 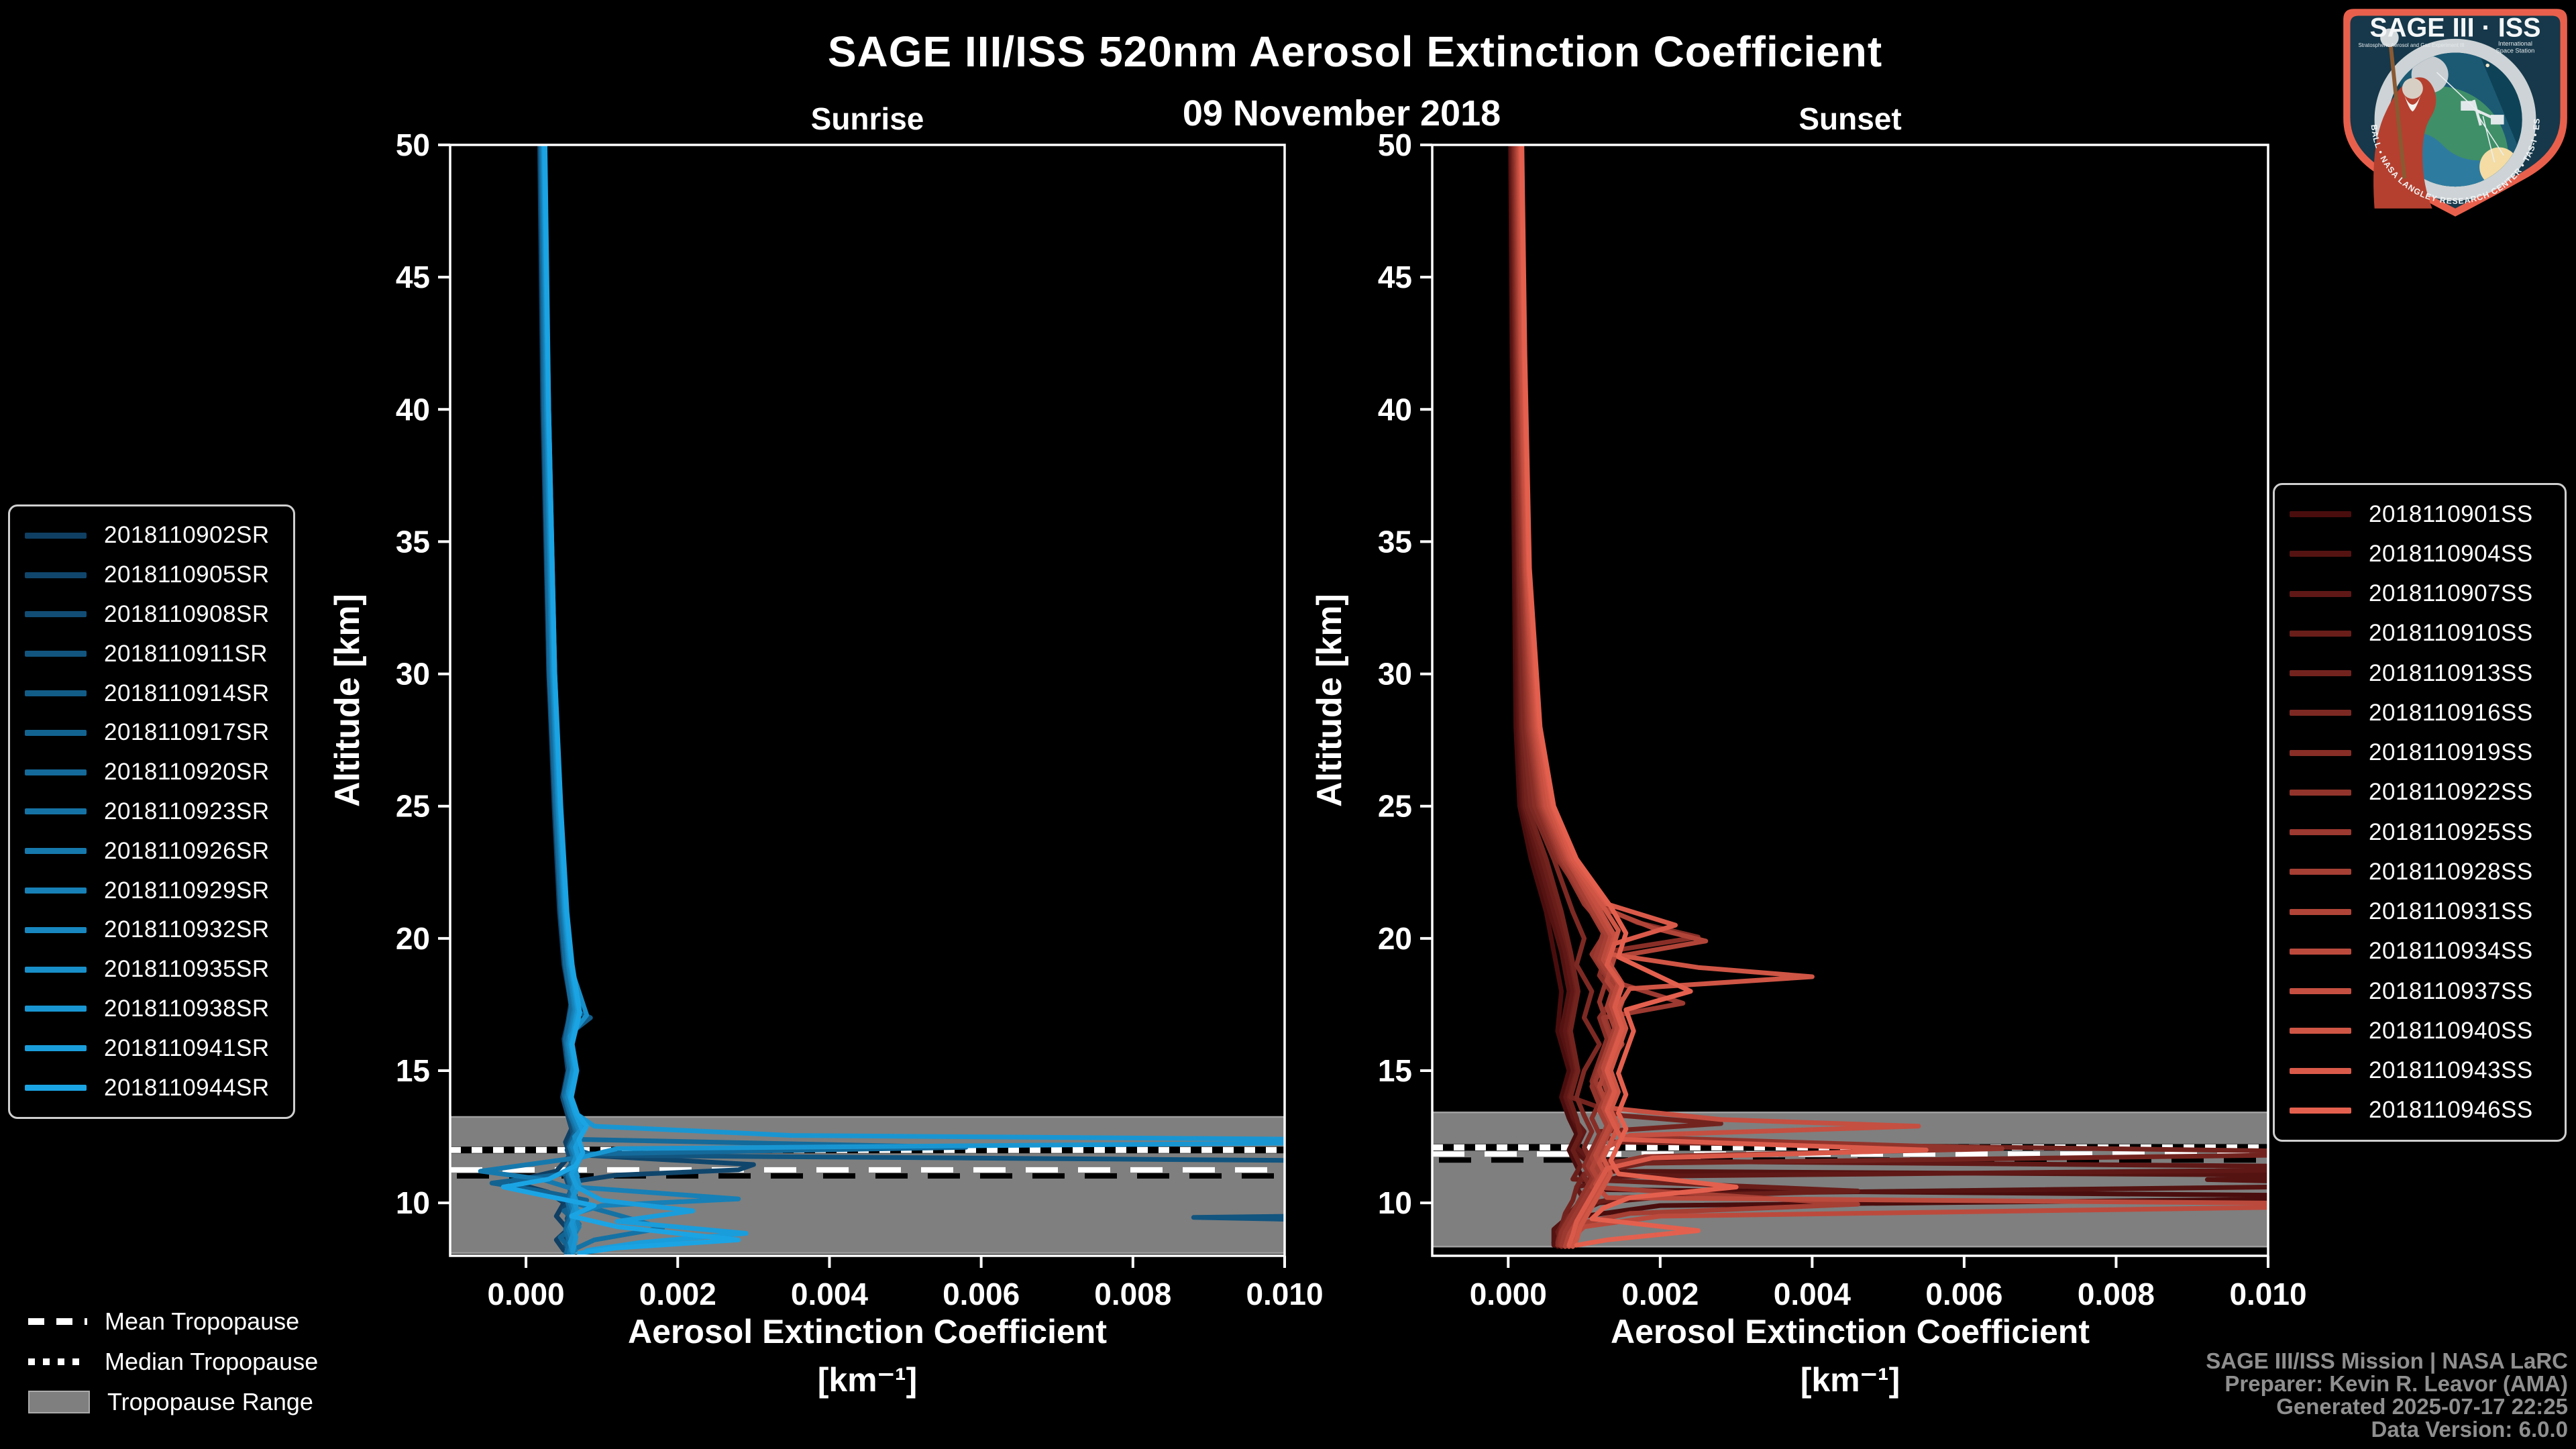 I want to click on legend-item: 2018110913SS, so click(x=2420, y=673).